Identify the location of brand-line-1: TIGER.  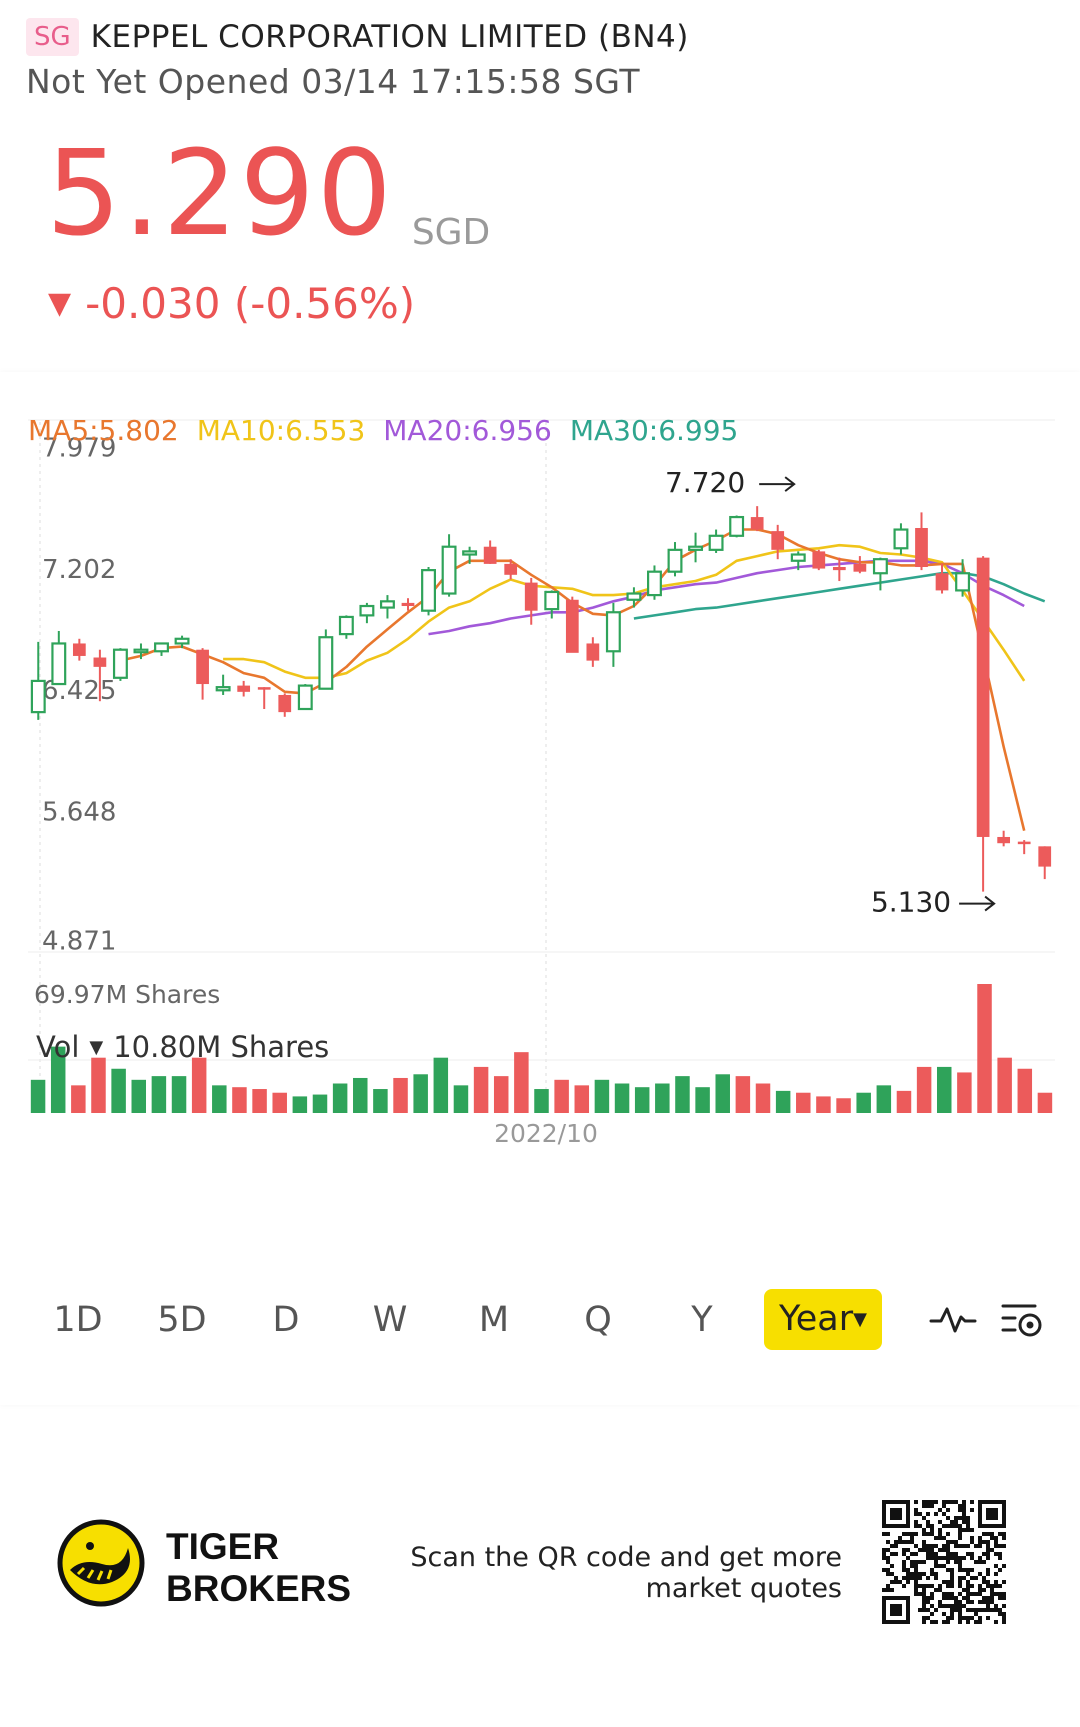
(223, 1546).